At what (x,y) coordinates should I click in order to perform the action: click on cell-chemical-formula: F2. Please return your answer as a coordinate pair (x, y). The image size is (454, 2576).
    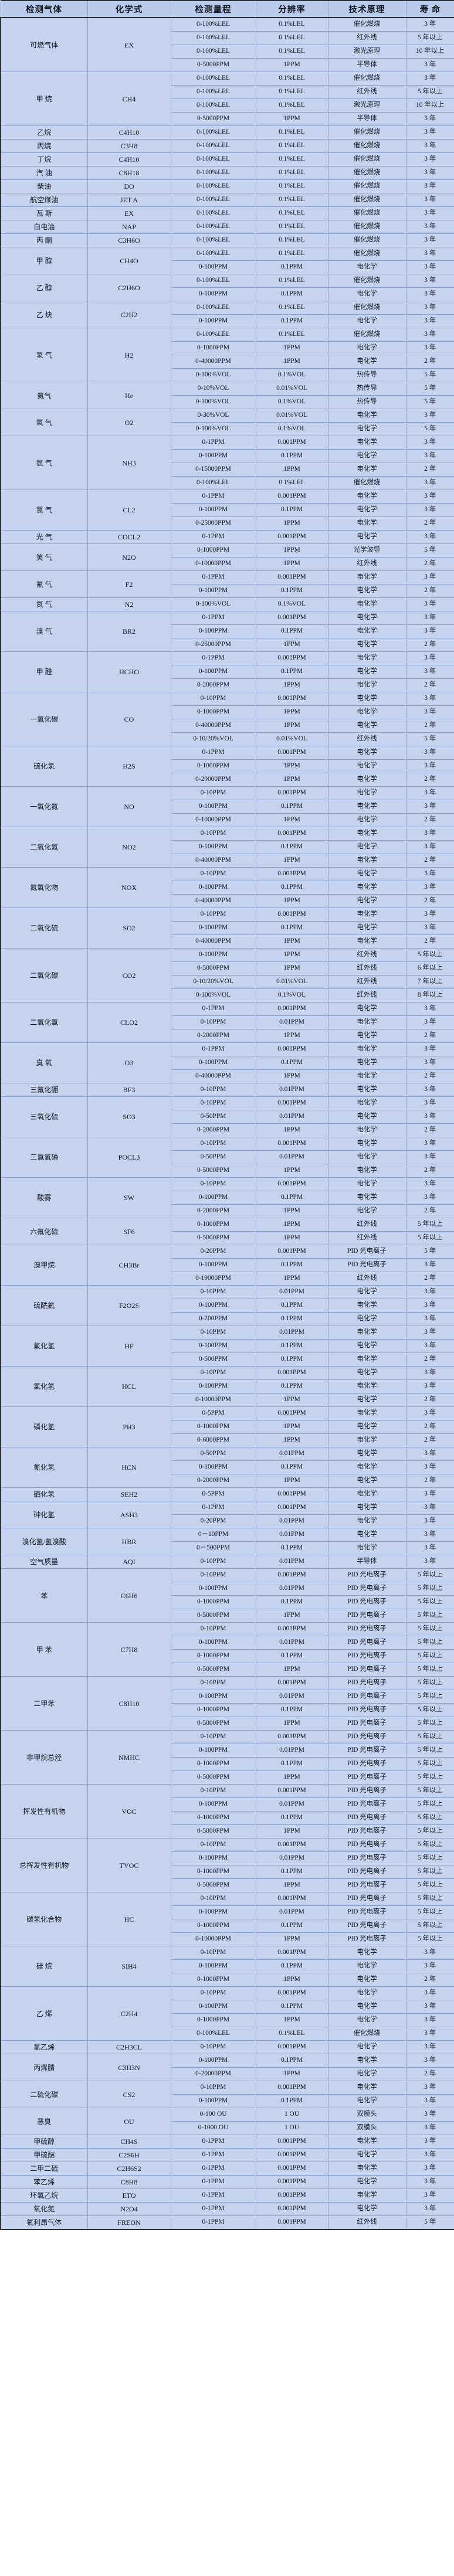
    Looking at the image, I should click on (129, 584).